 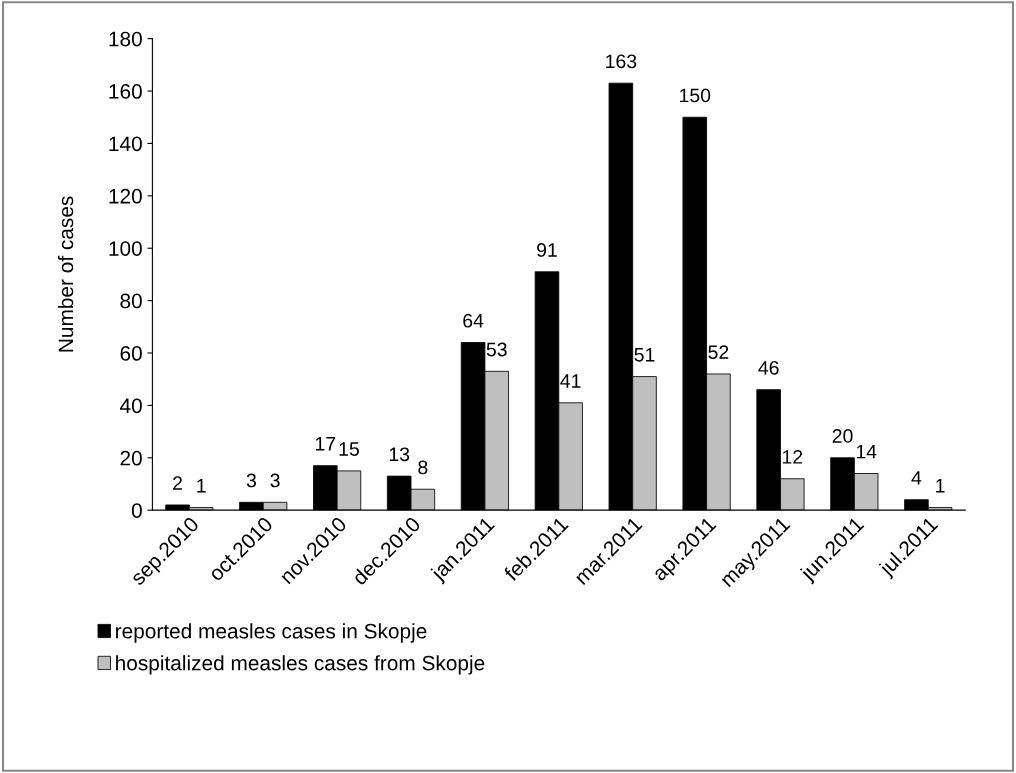 What do you see at coordinates (177, 483) in the screenshot?
I see `data-label: 2` at bounding box center [177, 483].